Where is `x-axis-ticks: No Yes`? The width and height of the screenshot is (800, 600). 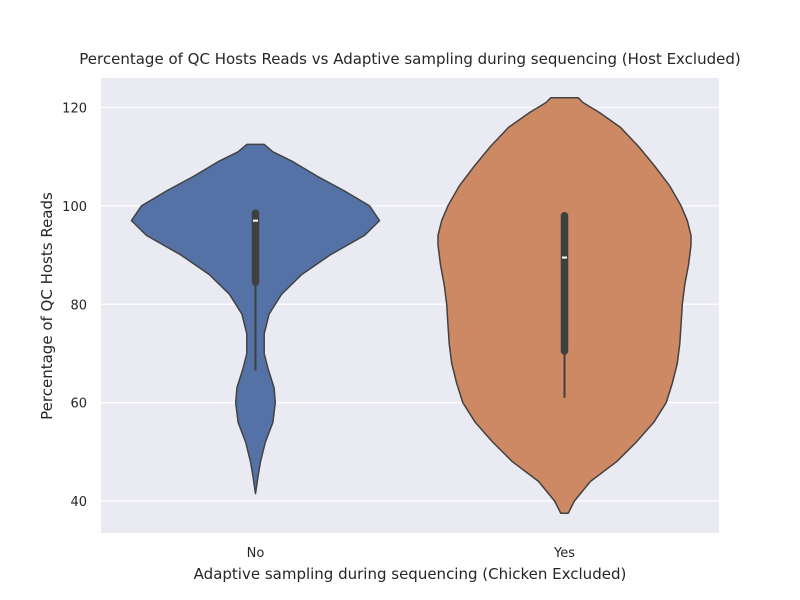 x-axis-ticks: No Yes is located at coordinates (411, 553).